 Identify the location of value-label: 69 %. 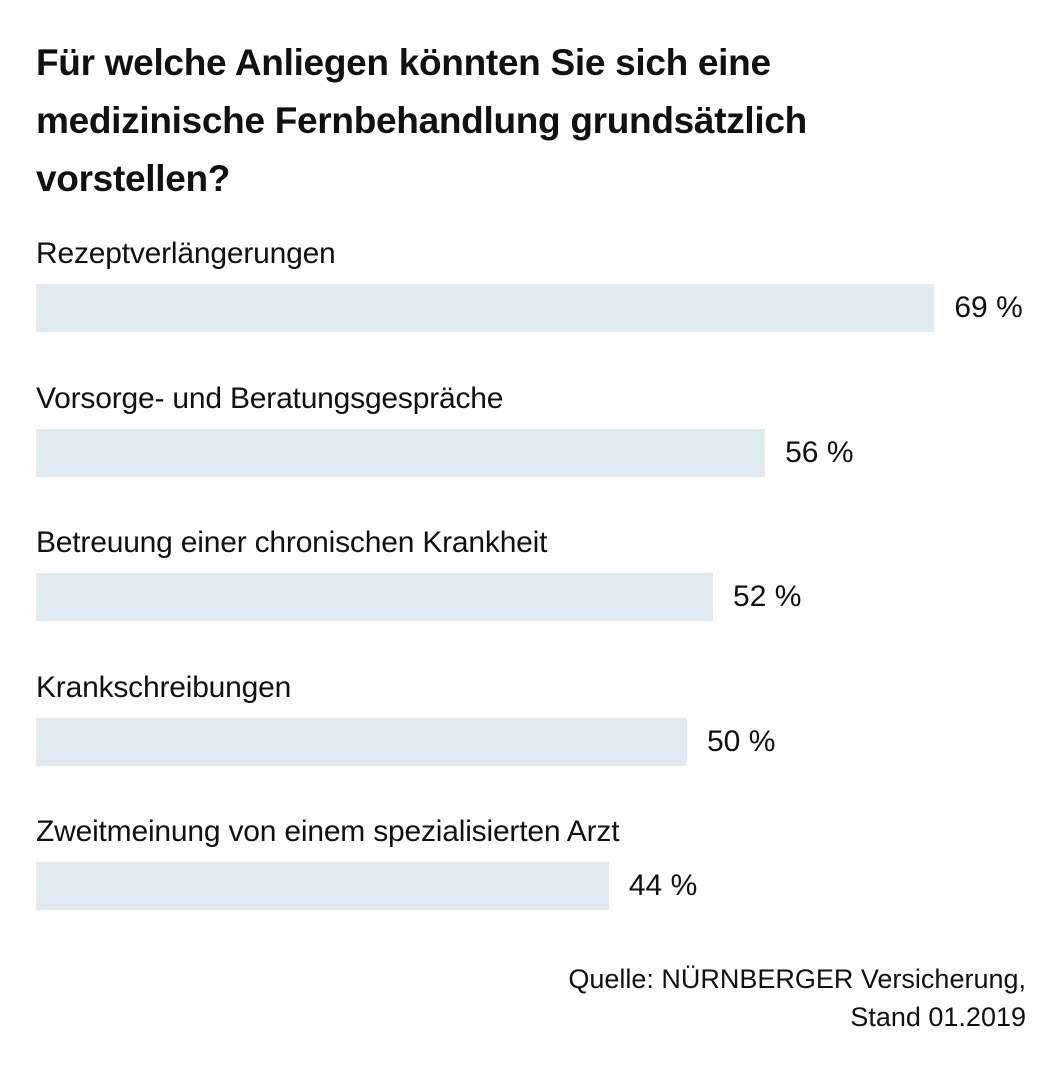
(988, 307).